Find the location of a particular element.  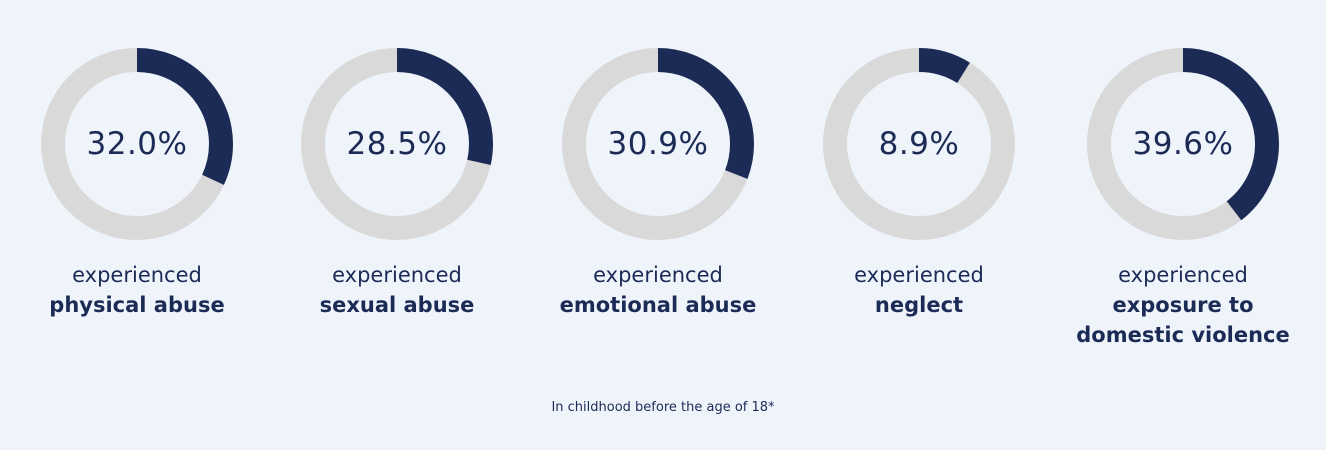

donut-chart: 30.9% is located at coordinates (658, 144).